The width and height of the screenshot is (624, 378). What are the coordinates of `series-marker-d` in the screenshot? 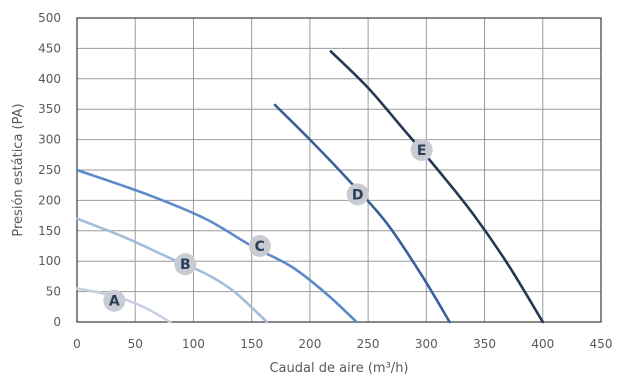 It's located at (357, 194).